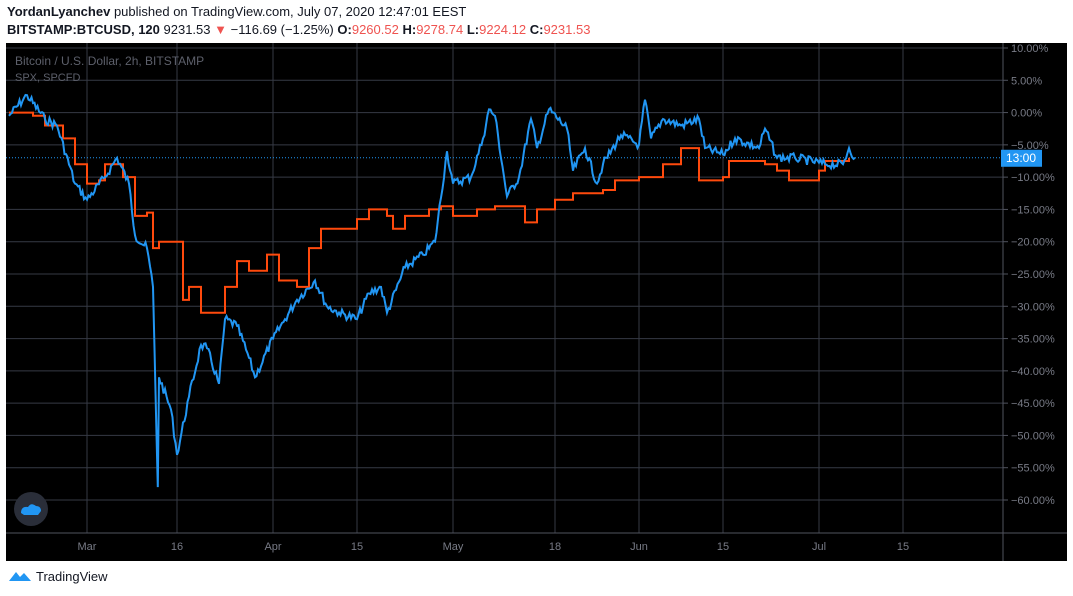 The width and height of the screenshot is (1073, 596). What do you see at coordinates (1033, 243) in the screenshot?
I see `y-tick-label: −20.00%` at bounding box center [1033, 243].